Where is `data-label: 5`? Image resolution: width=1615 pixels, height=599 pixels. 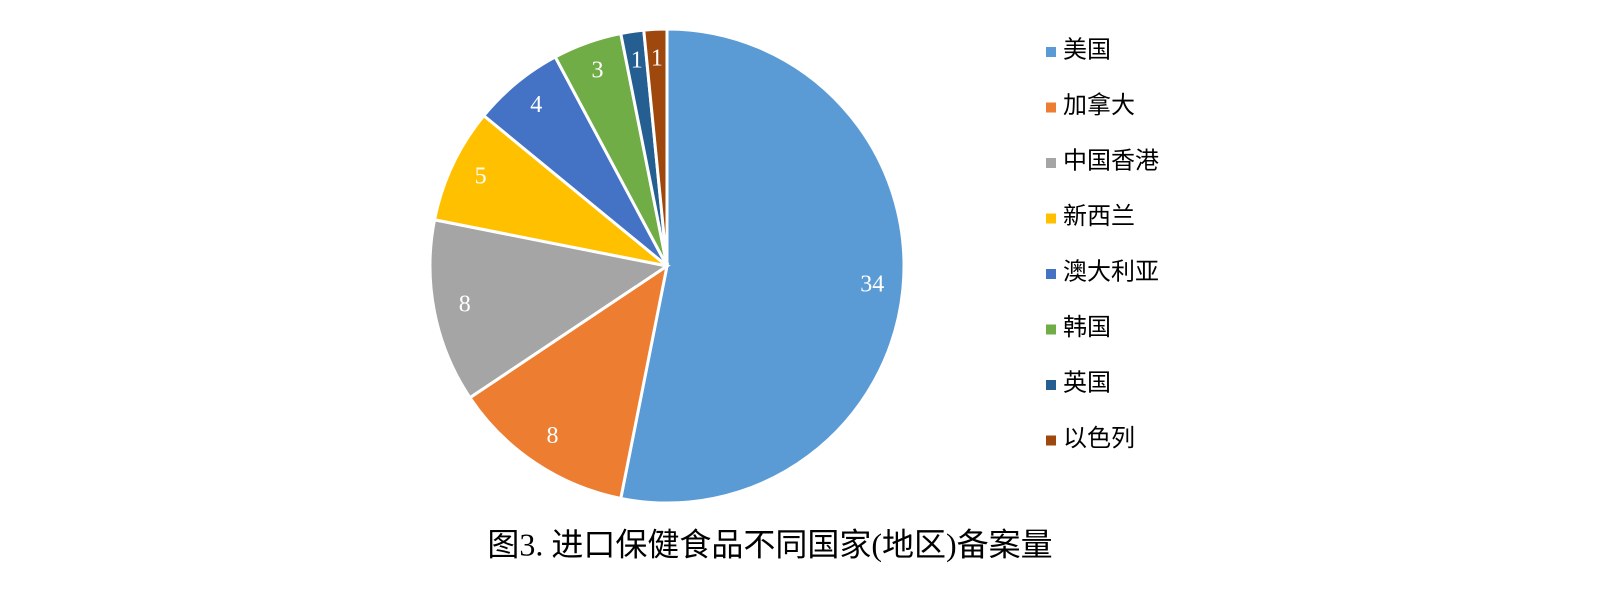
data-label: 5 is located at coordinates (481, 176).